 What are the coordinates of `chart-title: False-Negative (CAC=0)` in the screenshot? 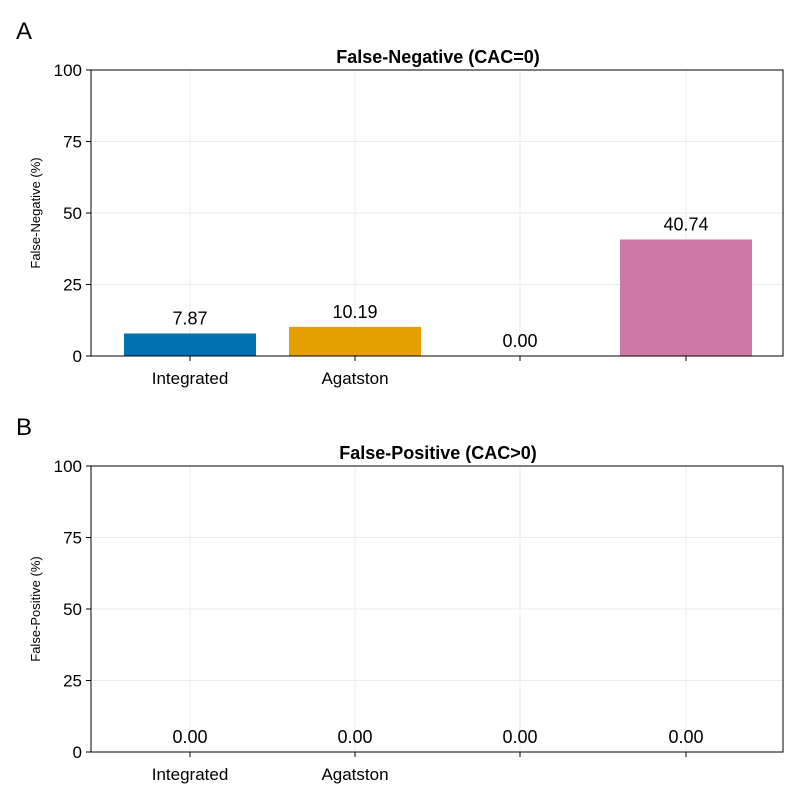 It's located at (438, 57).